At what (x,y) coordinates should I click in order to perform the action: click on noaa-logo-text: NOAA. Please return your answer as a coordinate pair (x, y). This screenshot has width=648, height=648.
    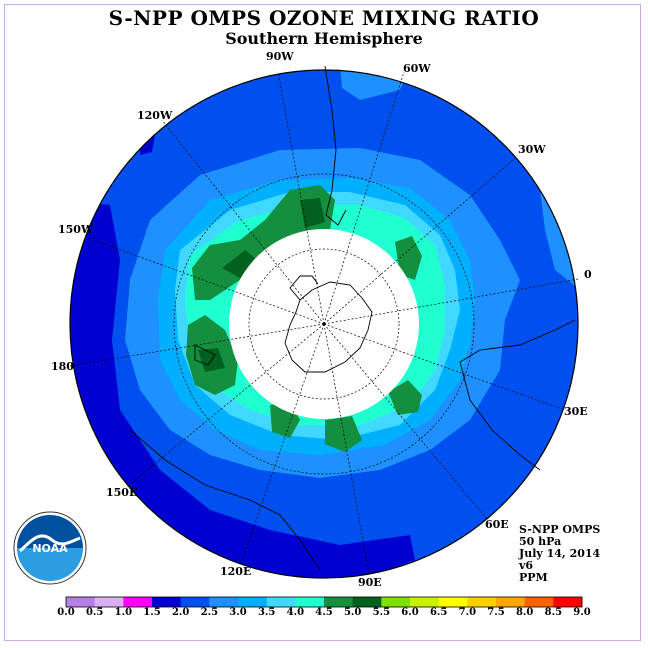
    Looking at the image, I should click on (50, 548).